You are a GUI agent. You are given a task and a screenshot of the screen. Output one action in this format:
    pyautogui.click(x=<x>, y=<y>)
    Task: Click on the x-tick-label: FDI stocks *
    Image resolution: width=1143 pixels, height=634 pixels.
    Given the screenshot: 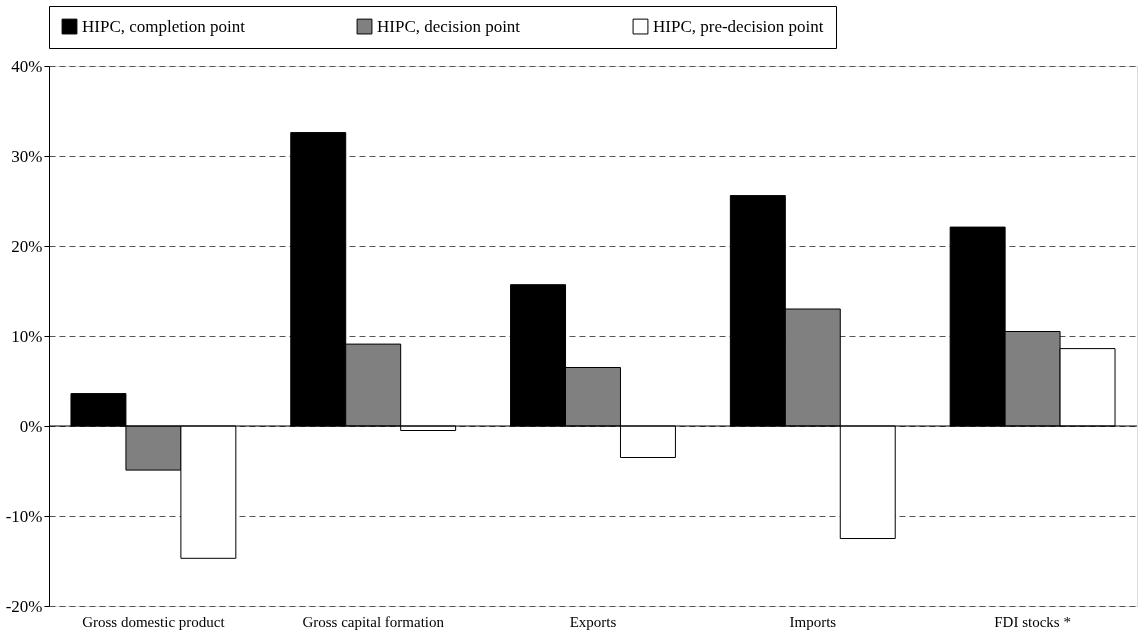 What is the action you would take?
    pyautogui.click(x=1032, y=621)
    